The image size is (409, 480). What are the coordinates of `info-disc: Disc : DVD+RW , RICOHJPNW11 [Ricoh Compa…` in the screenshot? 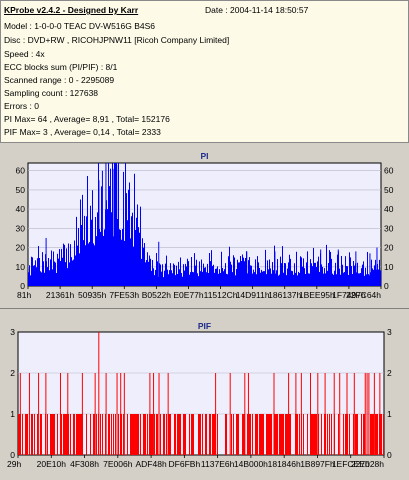 It's located at (117, 40).